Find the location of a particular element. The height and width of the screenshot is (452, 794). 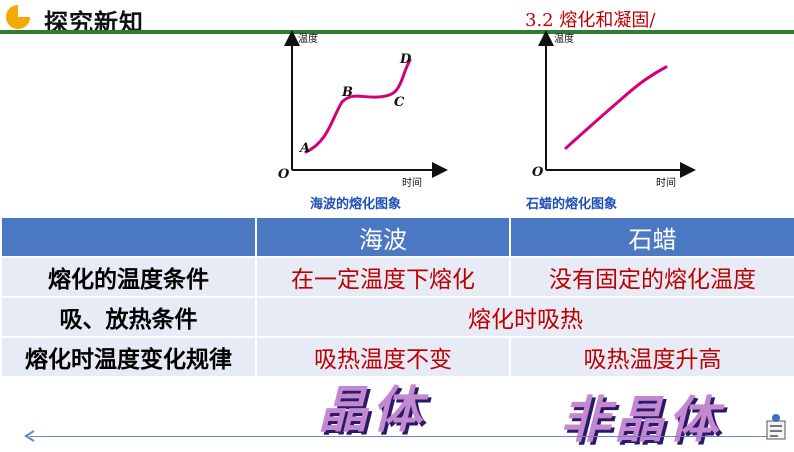

cell-shila-temperature-change: 吸热温度升高 is located at coordinates (651, 357).